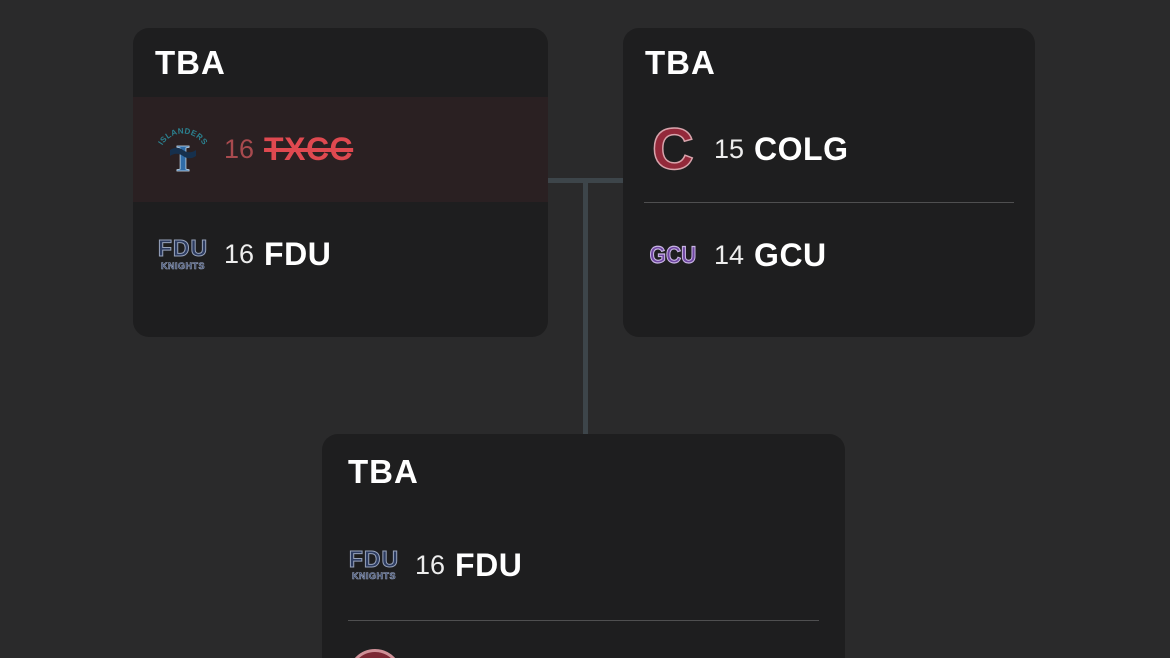 This screenshot has width=1170, height=658. What do you see at coordinates (585, 306) in the screenshot?
I see `bracket-connector-vertical` at bounding box center [585, 306].